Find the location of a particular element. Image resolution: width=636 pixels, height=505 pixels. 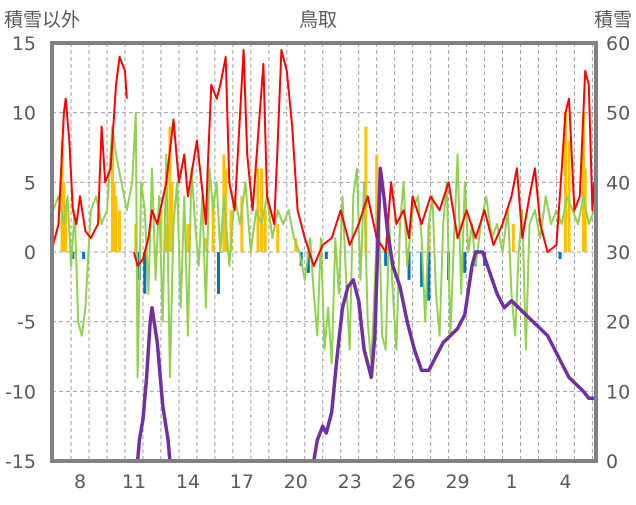

left-y-tick-label: 0 is located at coordinates (30, 253).